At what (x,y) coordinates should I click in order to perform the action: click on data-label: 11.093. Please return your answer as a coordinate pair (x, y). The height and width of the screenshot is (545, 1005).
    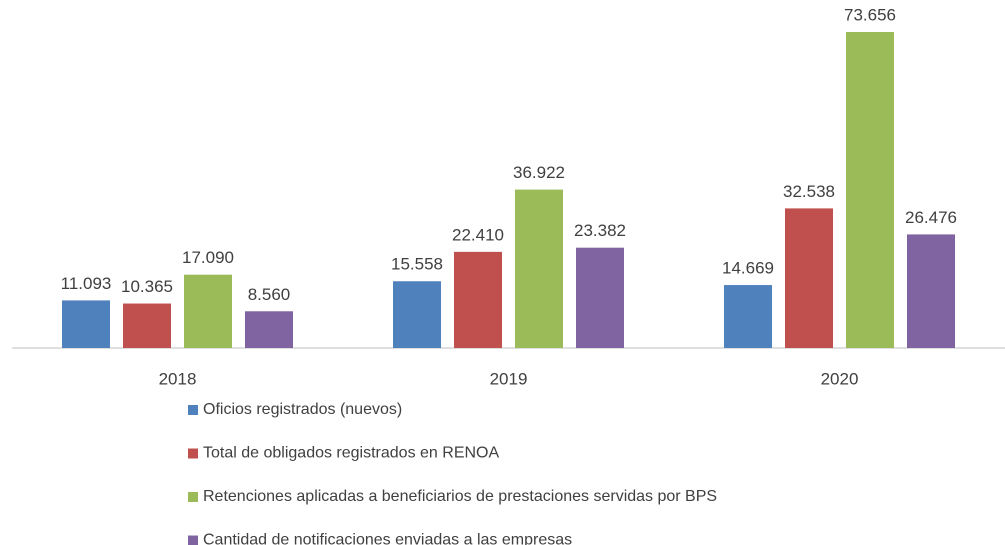
    Looking at the image, I should click on (86, 283).